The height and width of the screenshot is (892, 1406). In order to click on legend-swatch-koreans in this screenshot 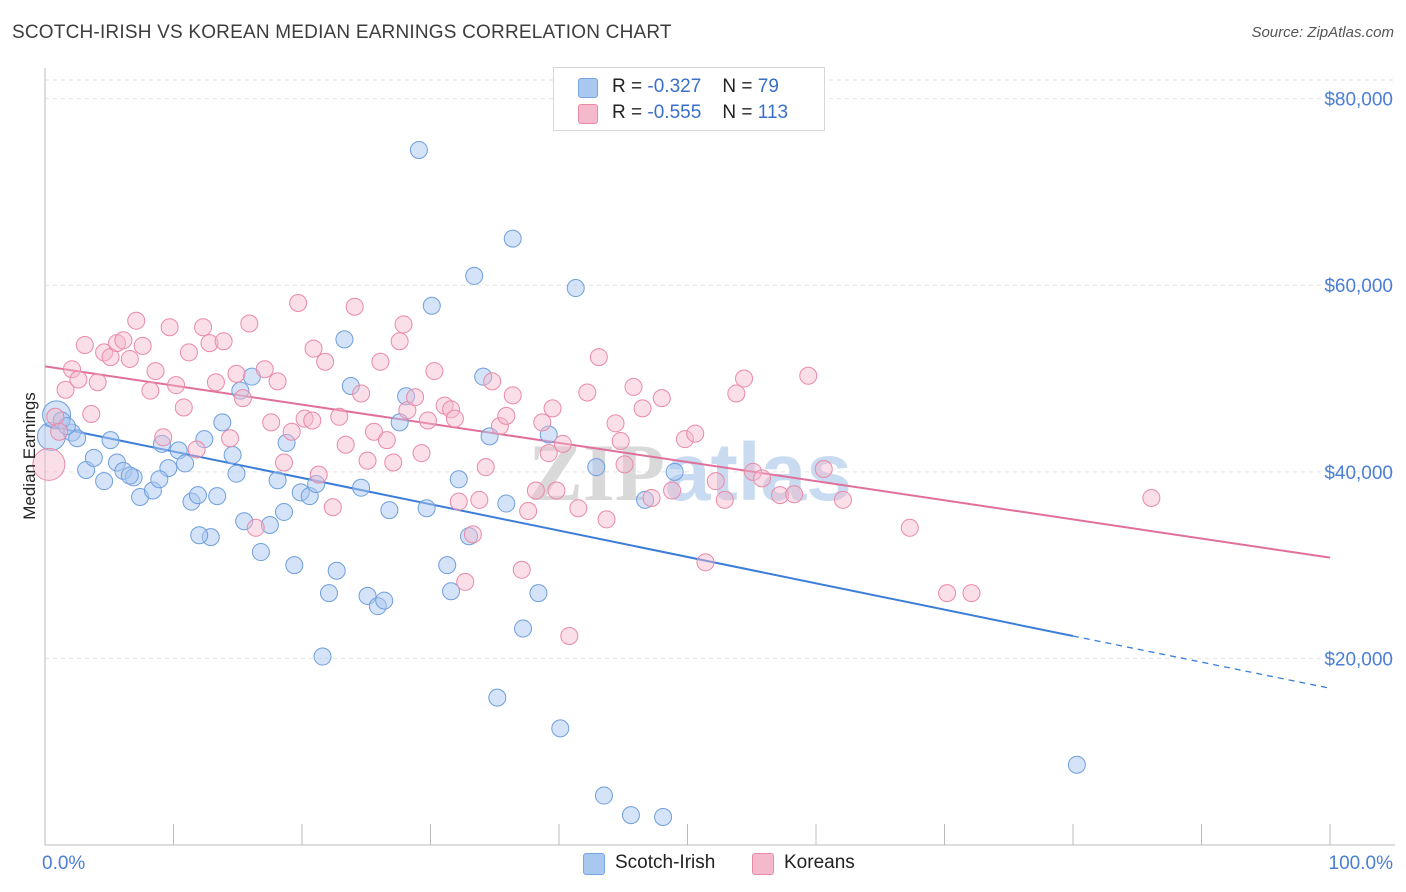, I will do `click(588, 114)`.